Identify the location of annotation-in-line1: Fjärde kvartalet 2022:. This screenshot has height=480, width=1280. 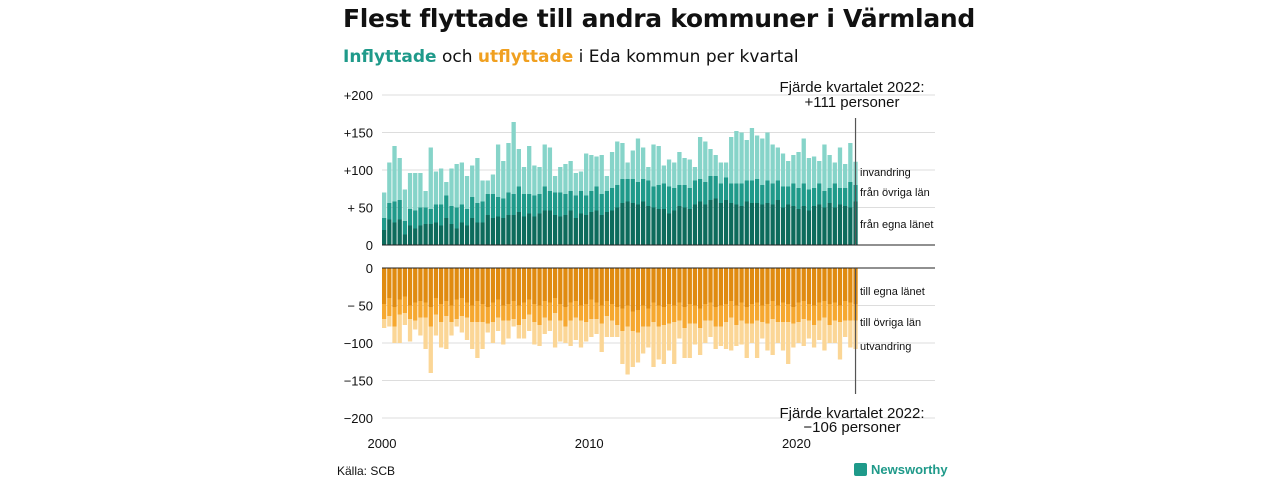
(851, 87).